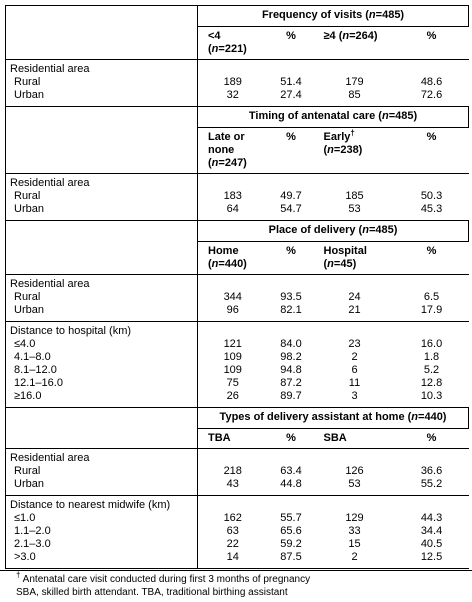 Image resolution: width=472 pixels, height=602 pixels. Describe the element at coordinates (354, 383) in the screenshot. I see `cell-value: 11` at that location.